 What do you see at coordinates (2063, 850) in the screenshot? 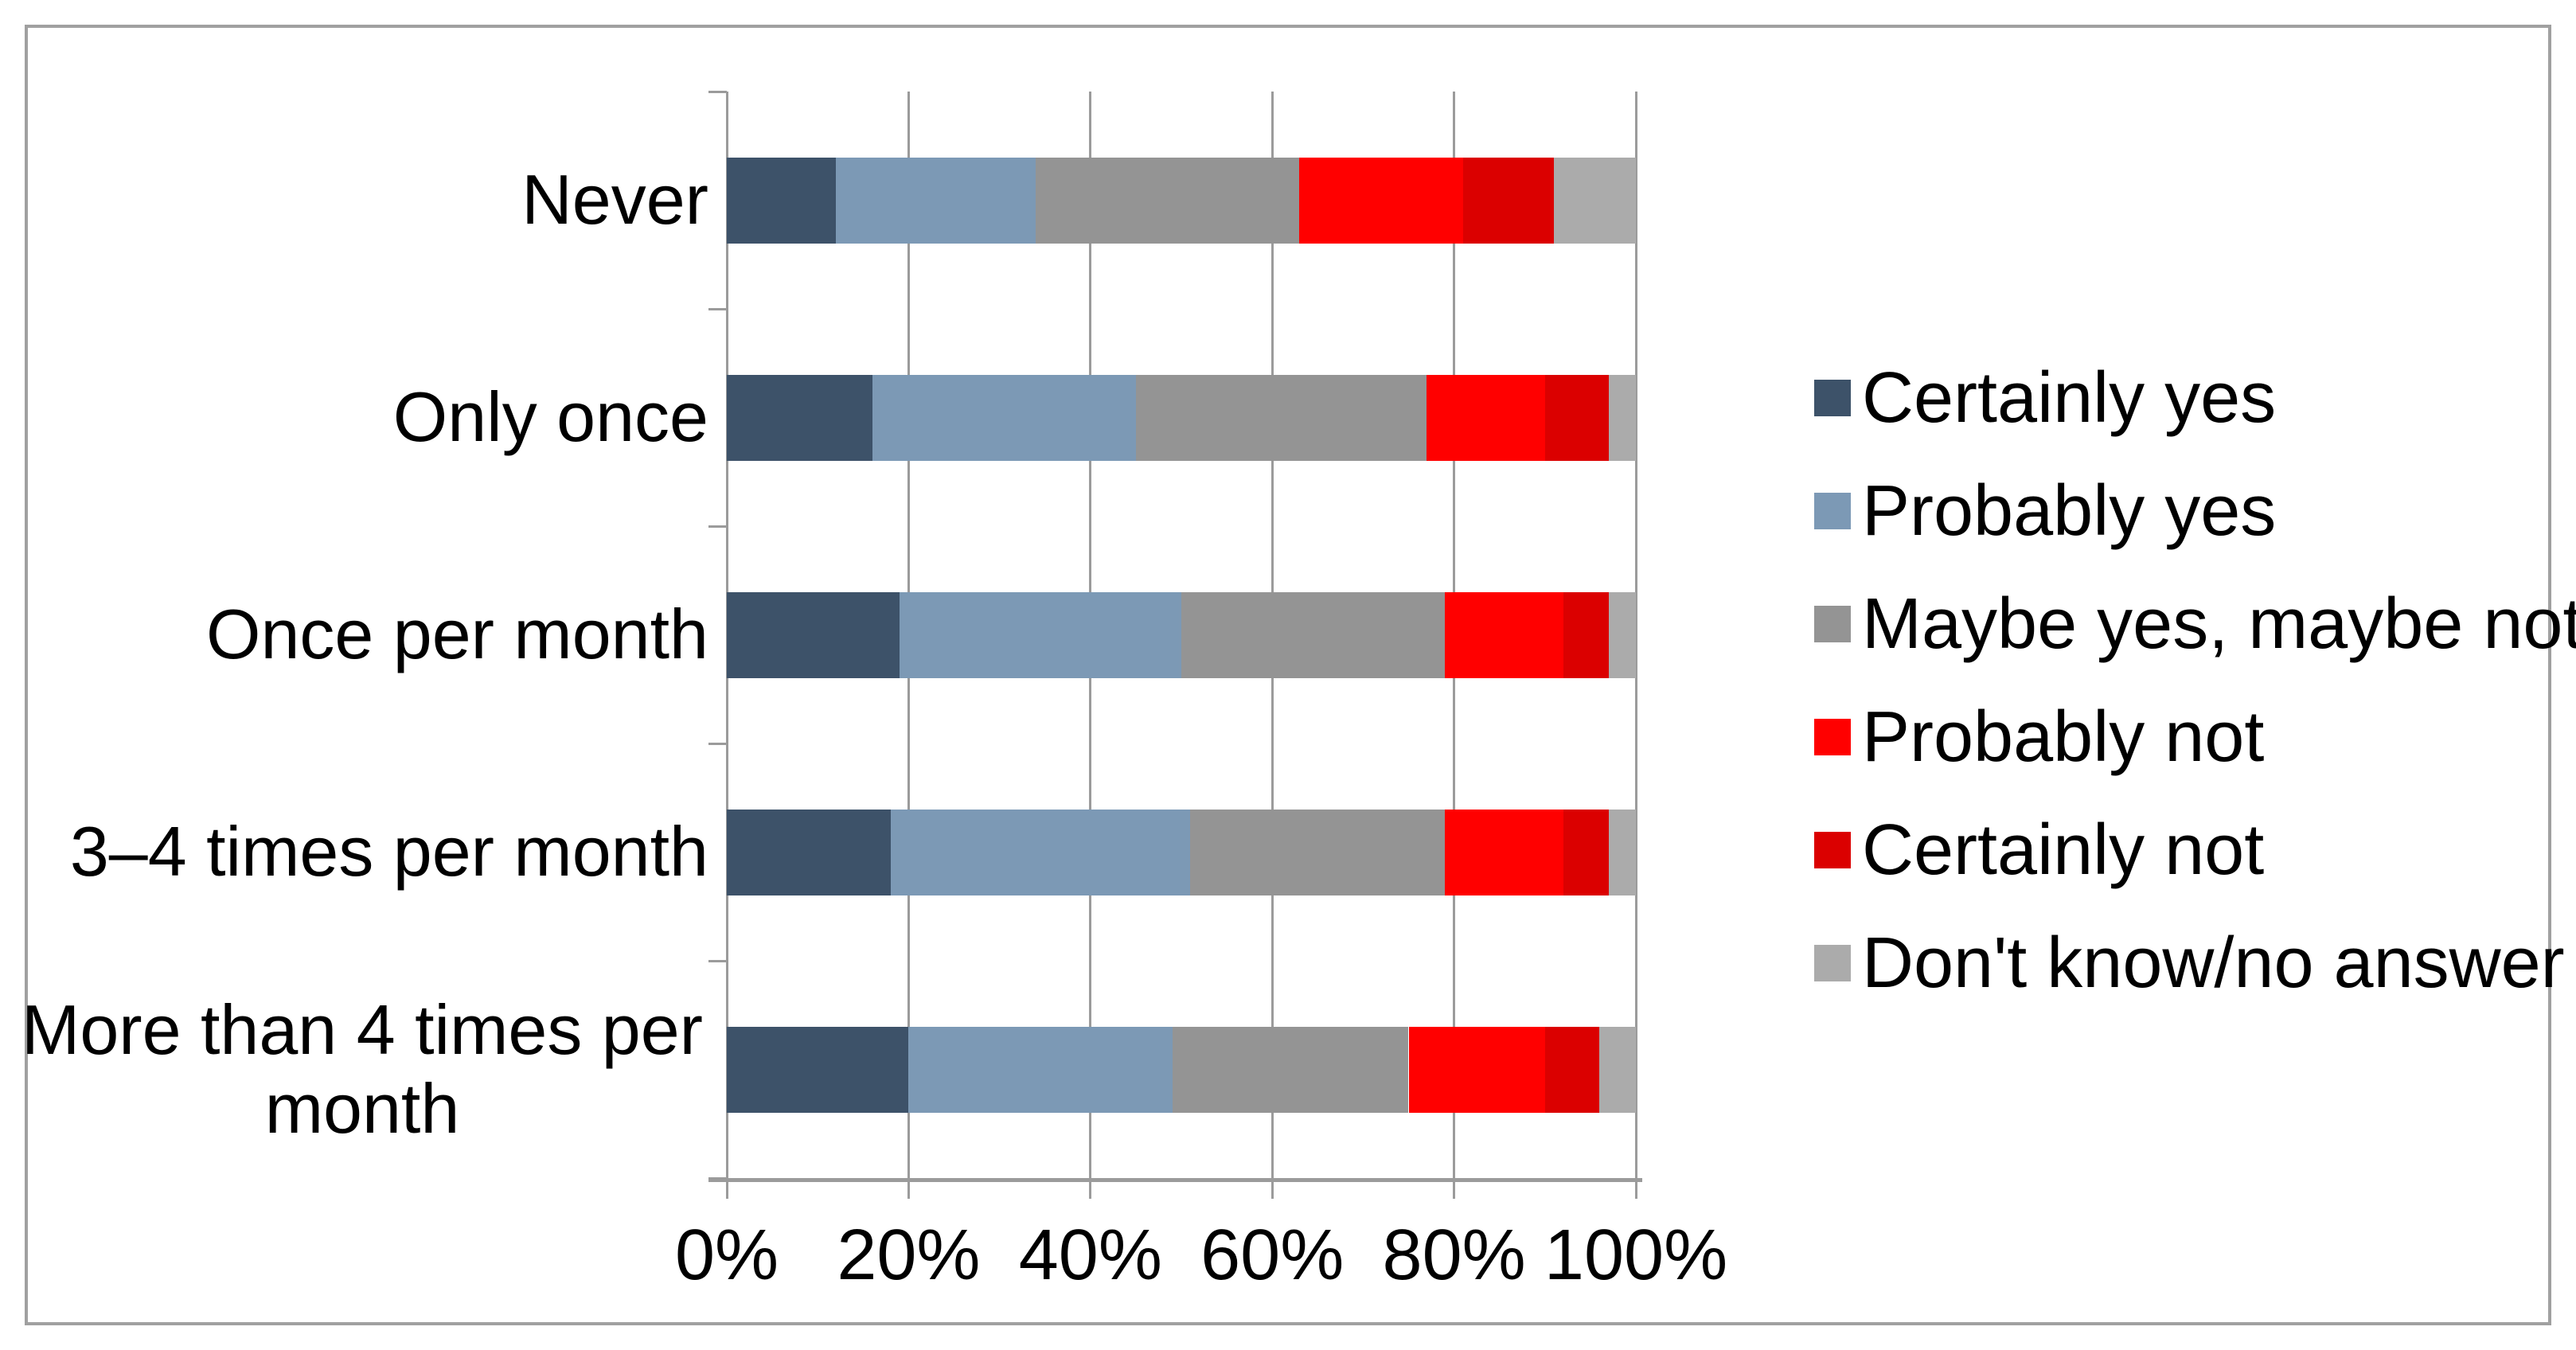
I see `legend-label: Certainly not` at bounding box center [2063, 850].